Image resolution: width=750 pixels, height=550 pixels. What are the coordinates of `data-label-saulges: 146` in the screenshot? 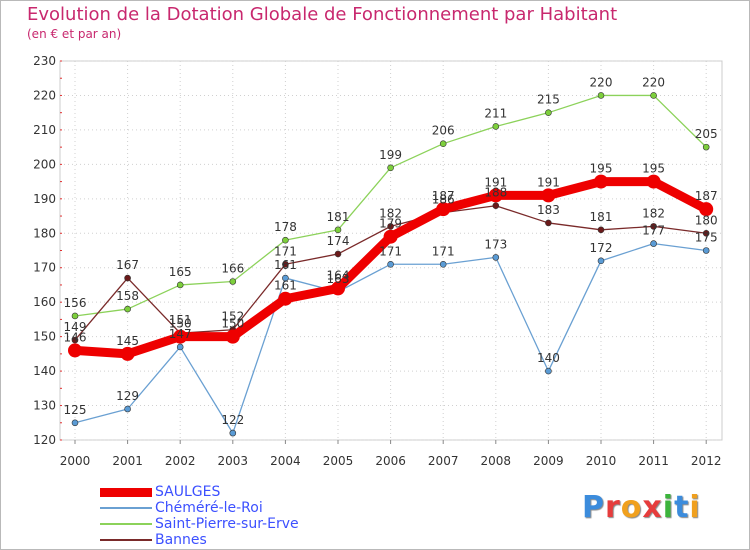 It's located at (75, 337).